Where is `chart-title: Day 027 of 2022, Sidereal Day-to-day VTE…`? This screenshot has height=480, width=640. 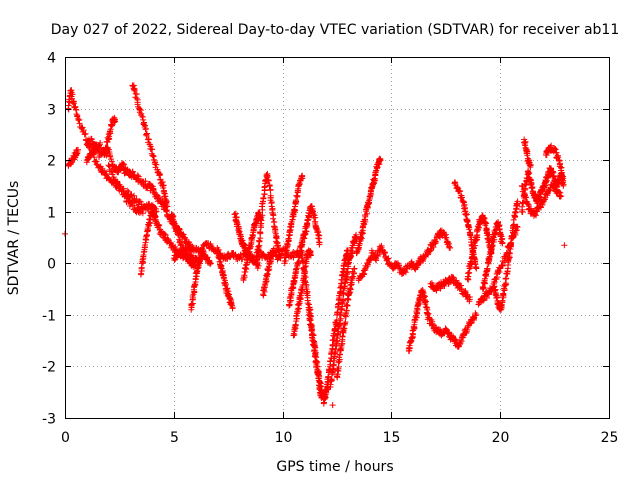 chart-title: Day 027 of 2022, Sidereal Day-to-day VTE… is located at coordinates (335, 30).